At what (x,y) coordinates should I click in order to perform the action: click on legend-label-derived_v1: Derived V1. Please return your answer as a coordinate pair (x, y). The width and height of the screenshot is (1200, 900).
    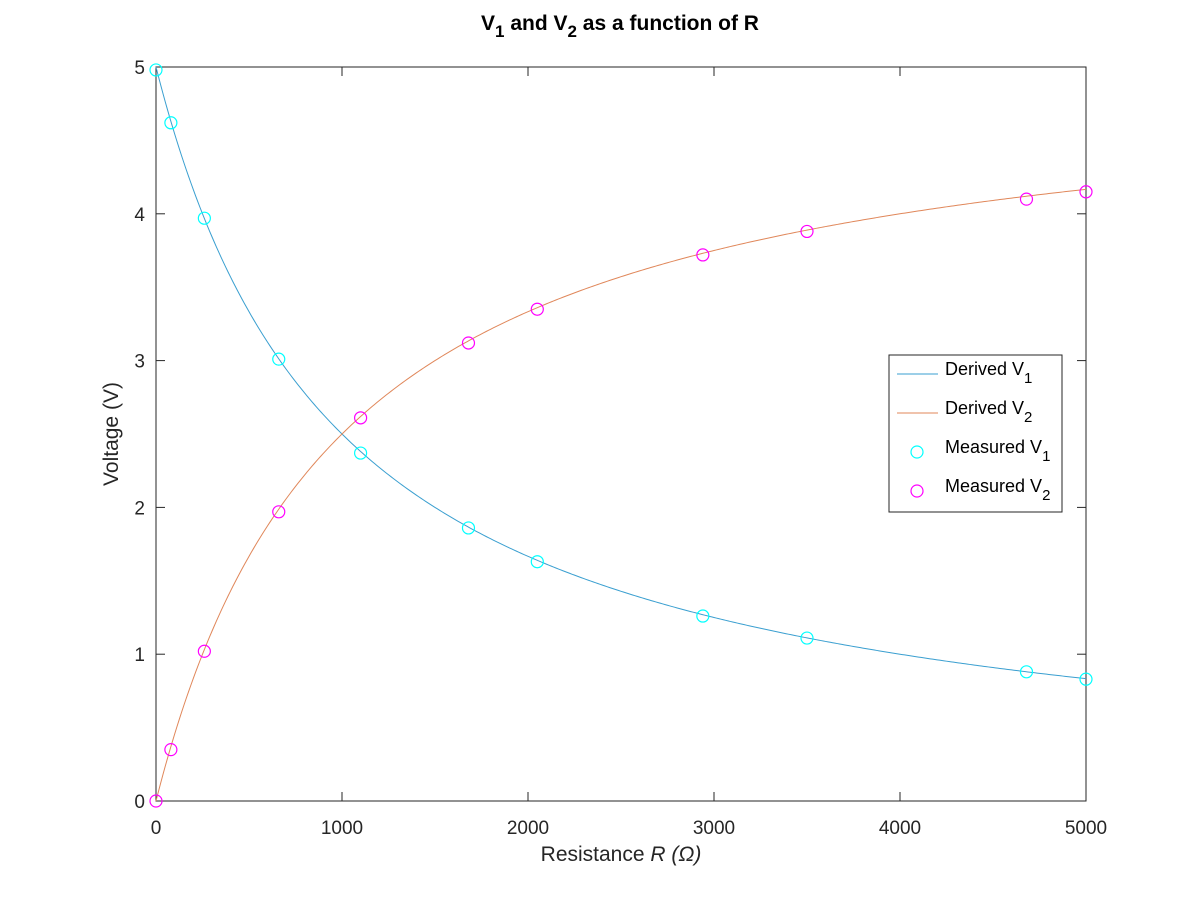
    Looking at the image, I should click on (988, 373).